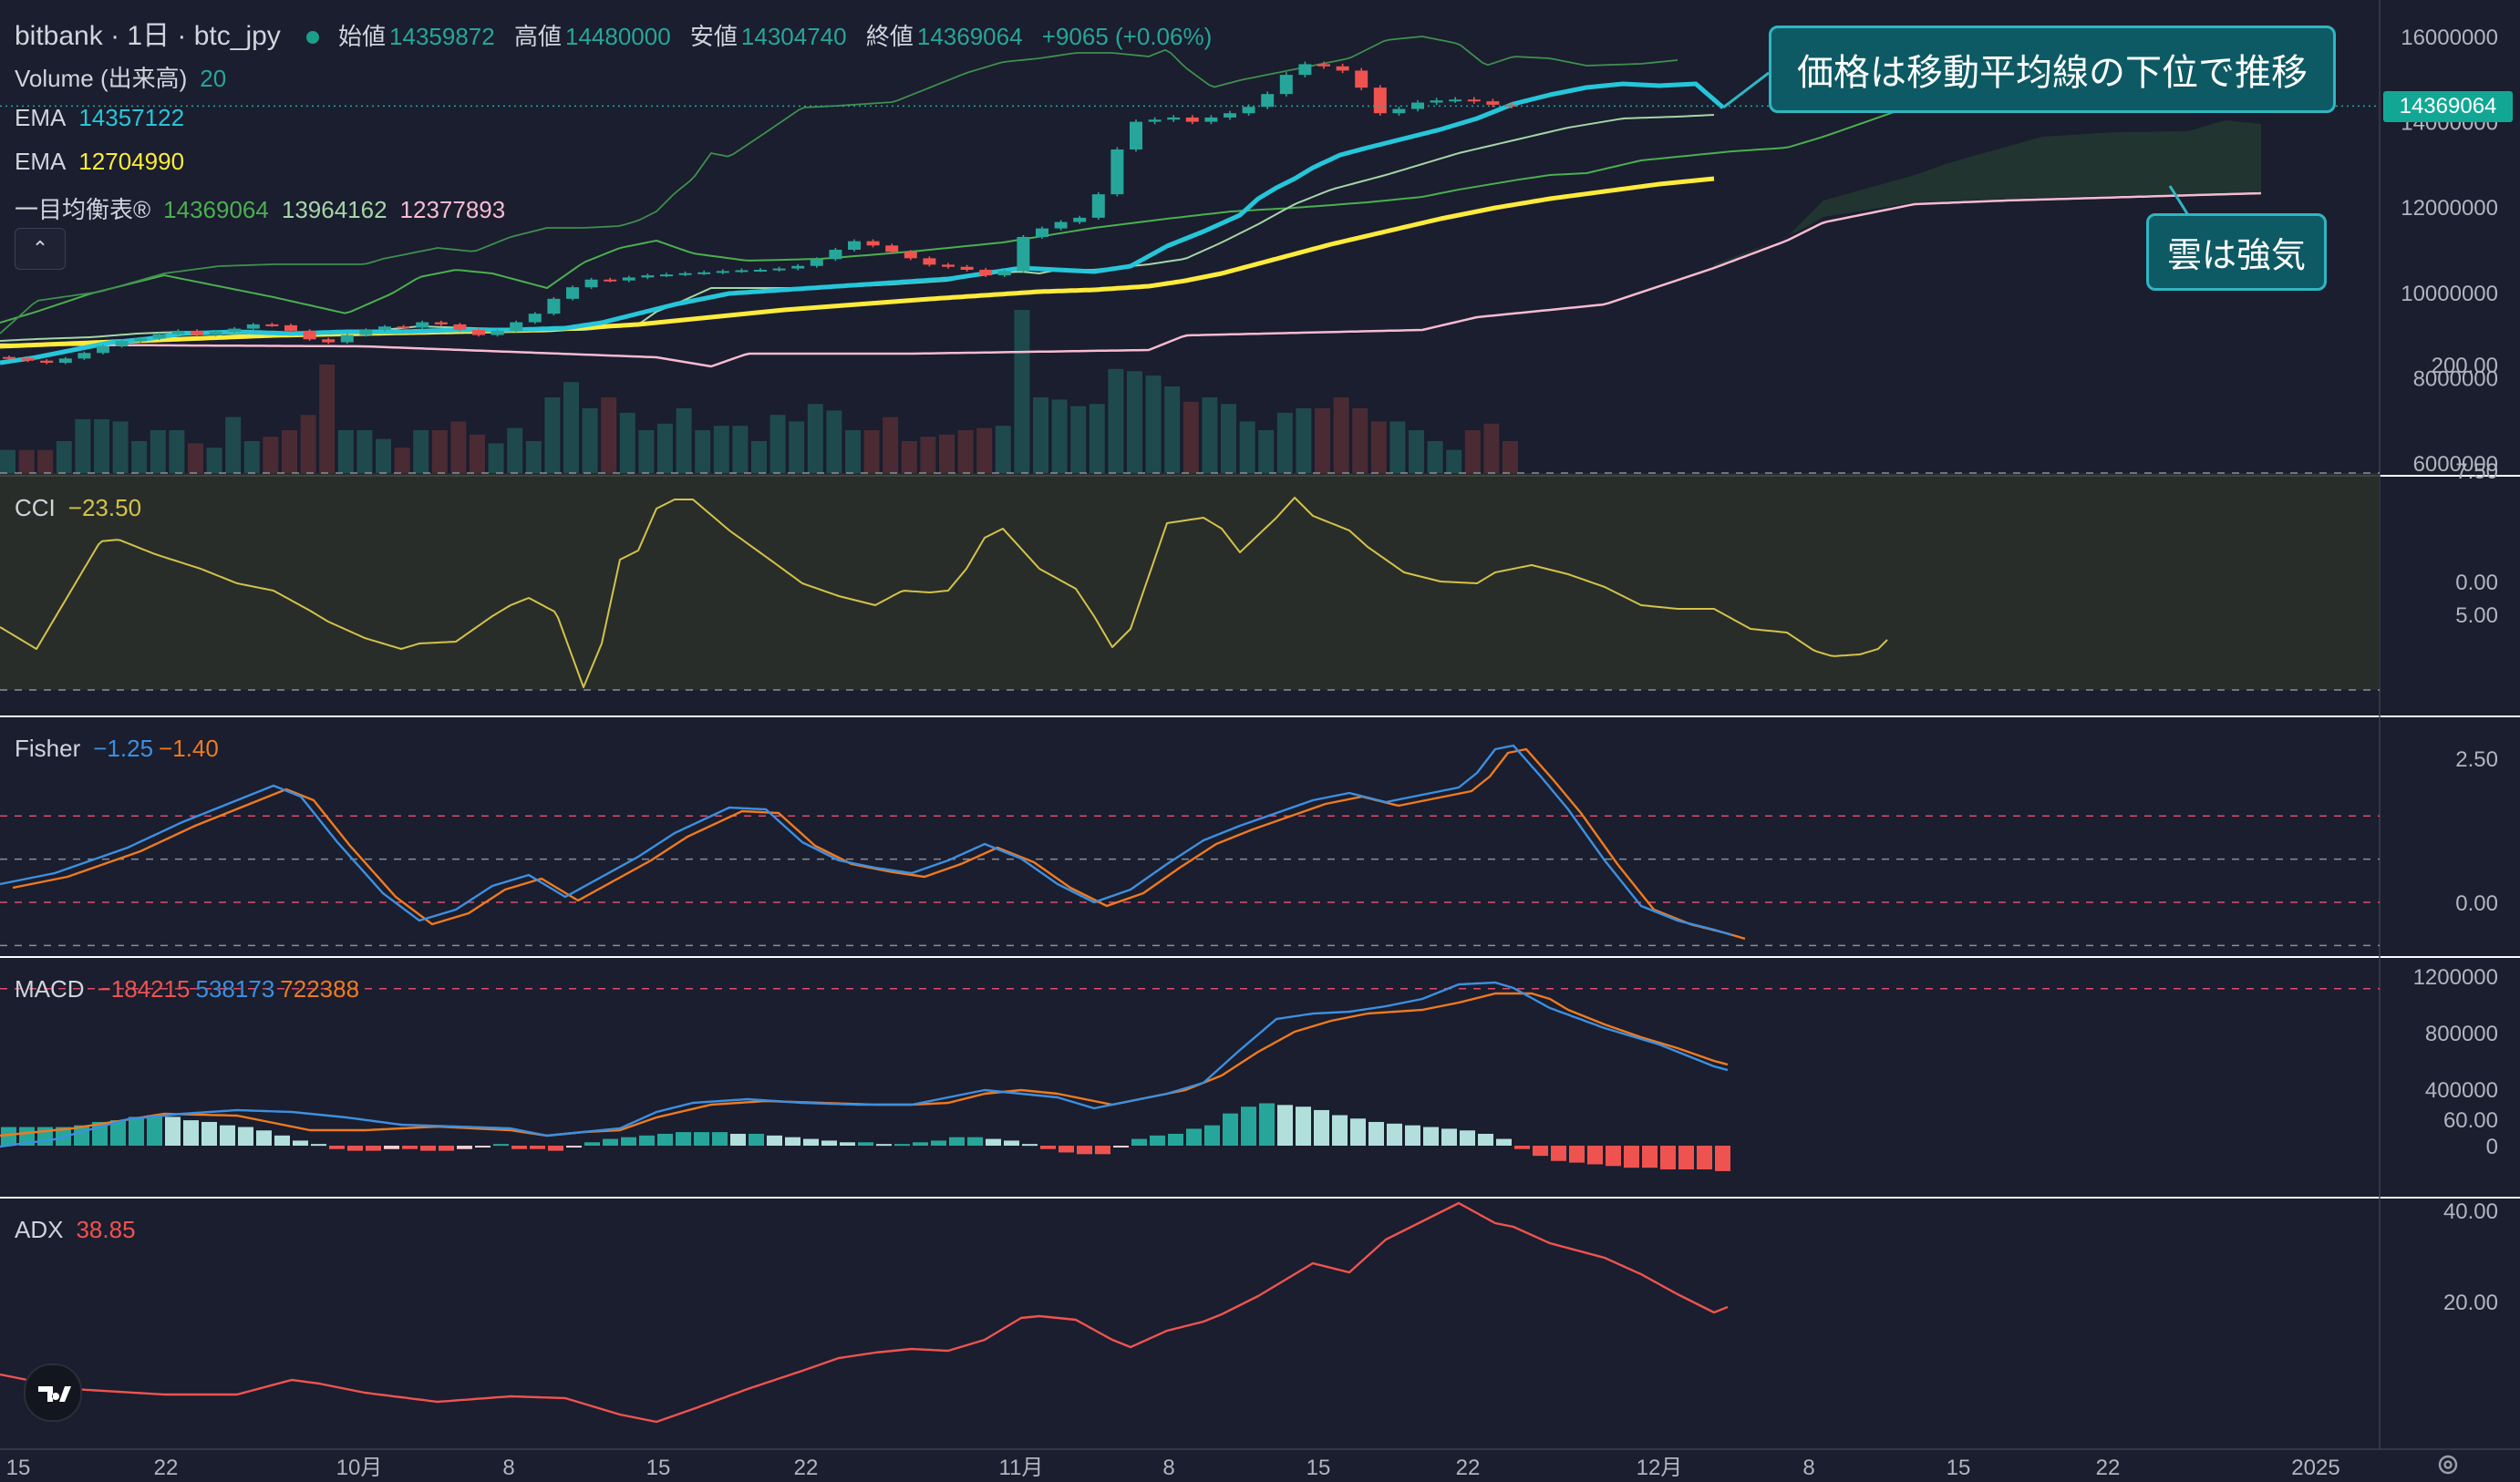 This screenshot has height=1482, width=2520. What do you see at coordinates (124, 749) in the screenshot?
I see `fisher-legend: Fisher −1.25 −1.40` at bounding box center [124, 749].